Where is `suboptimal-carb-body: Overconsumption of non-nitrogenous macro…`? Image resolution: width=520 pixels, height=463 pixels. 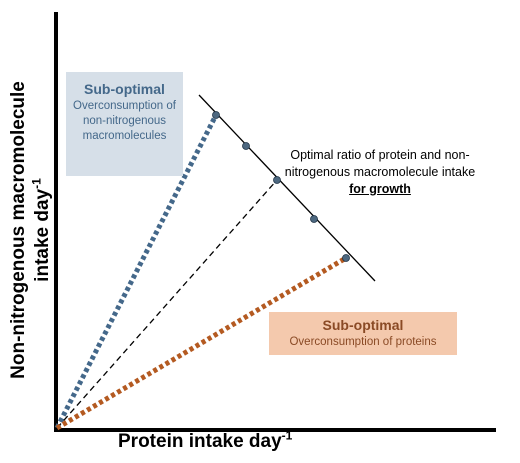
suboptimal-carb-body: Overconsumption of non-nitrogenous macro… is located at coordinates (124, 121).